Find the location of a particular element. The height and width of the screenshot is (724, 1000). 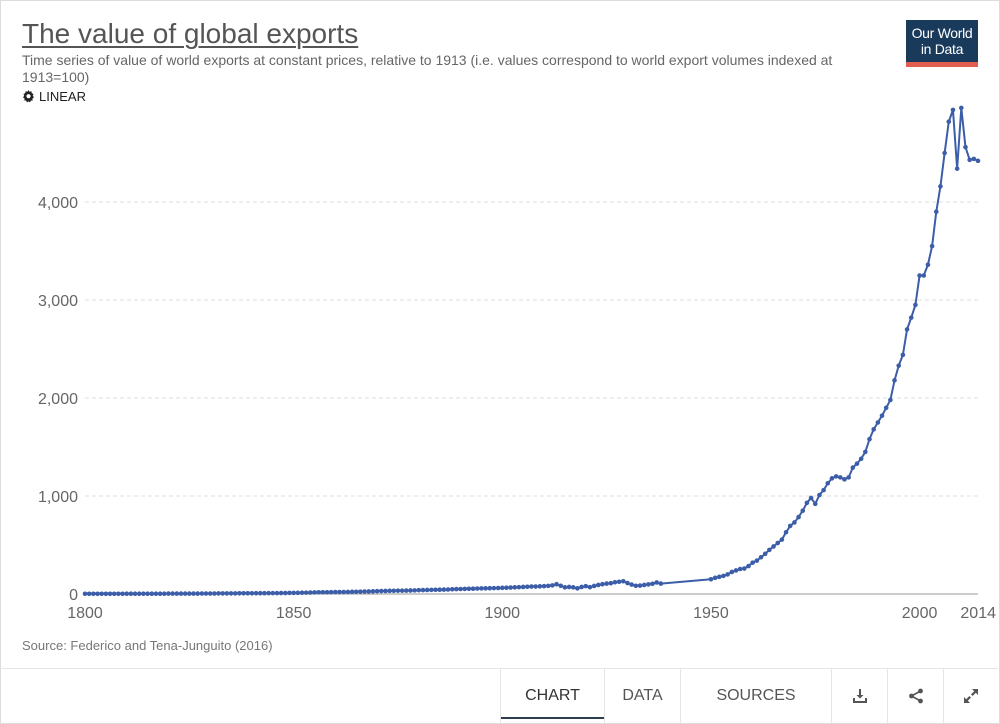

logo-line-1: Our World is located at coordinates (942, 33).